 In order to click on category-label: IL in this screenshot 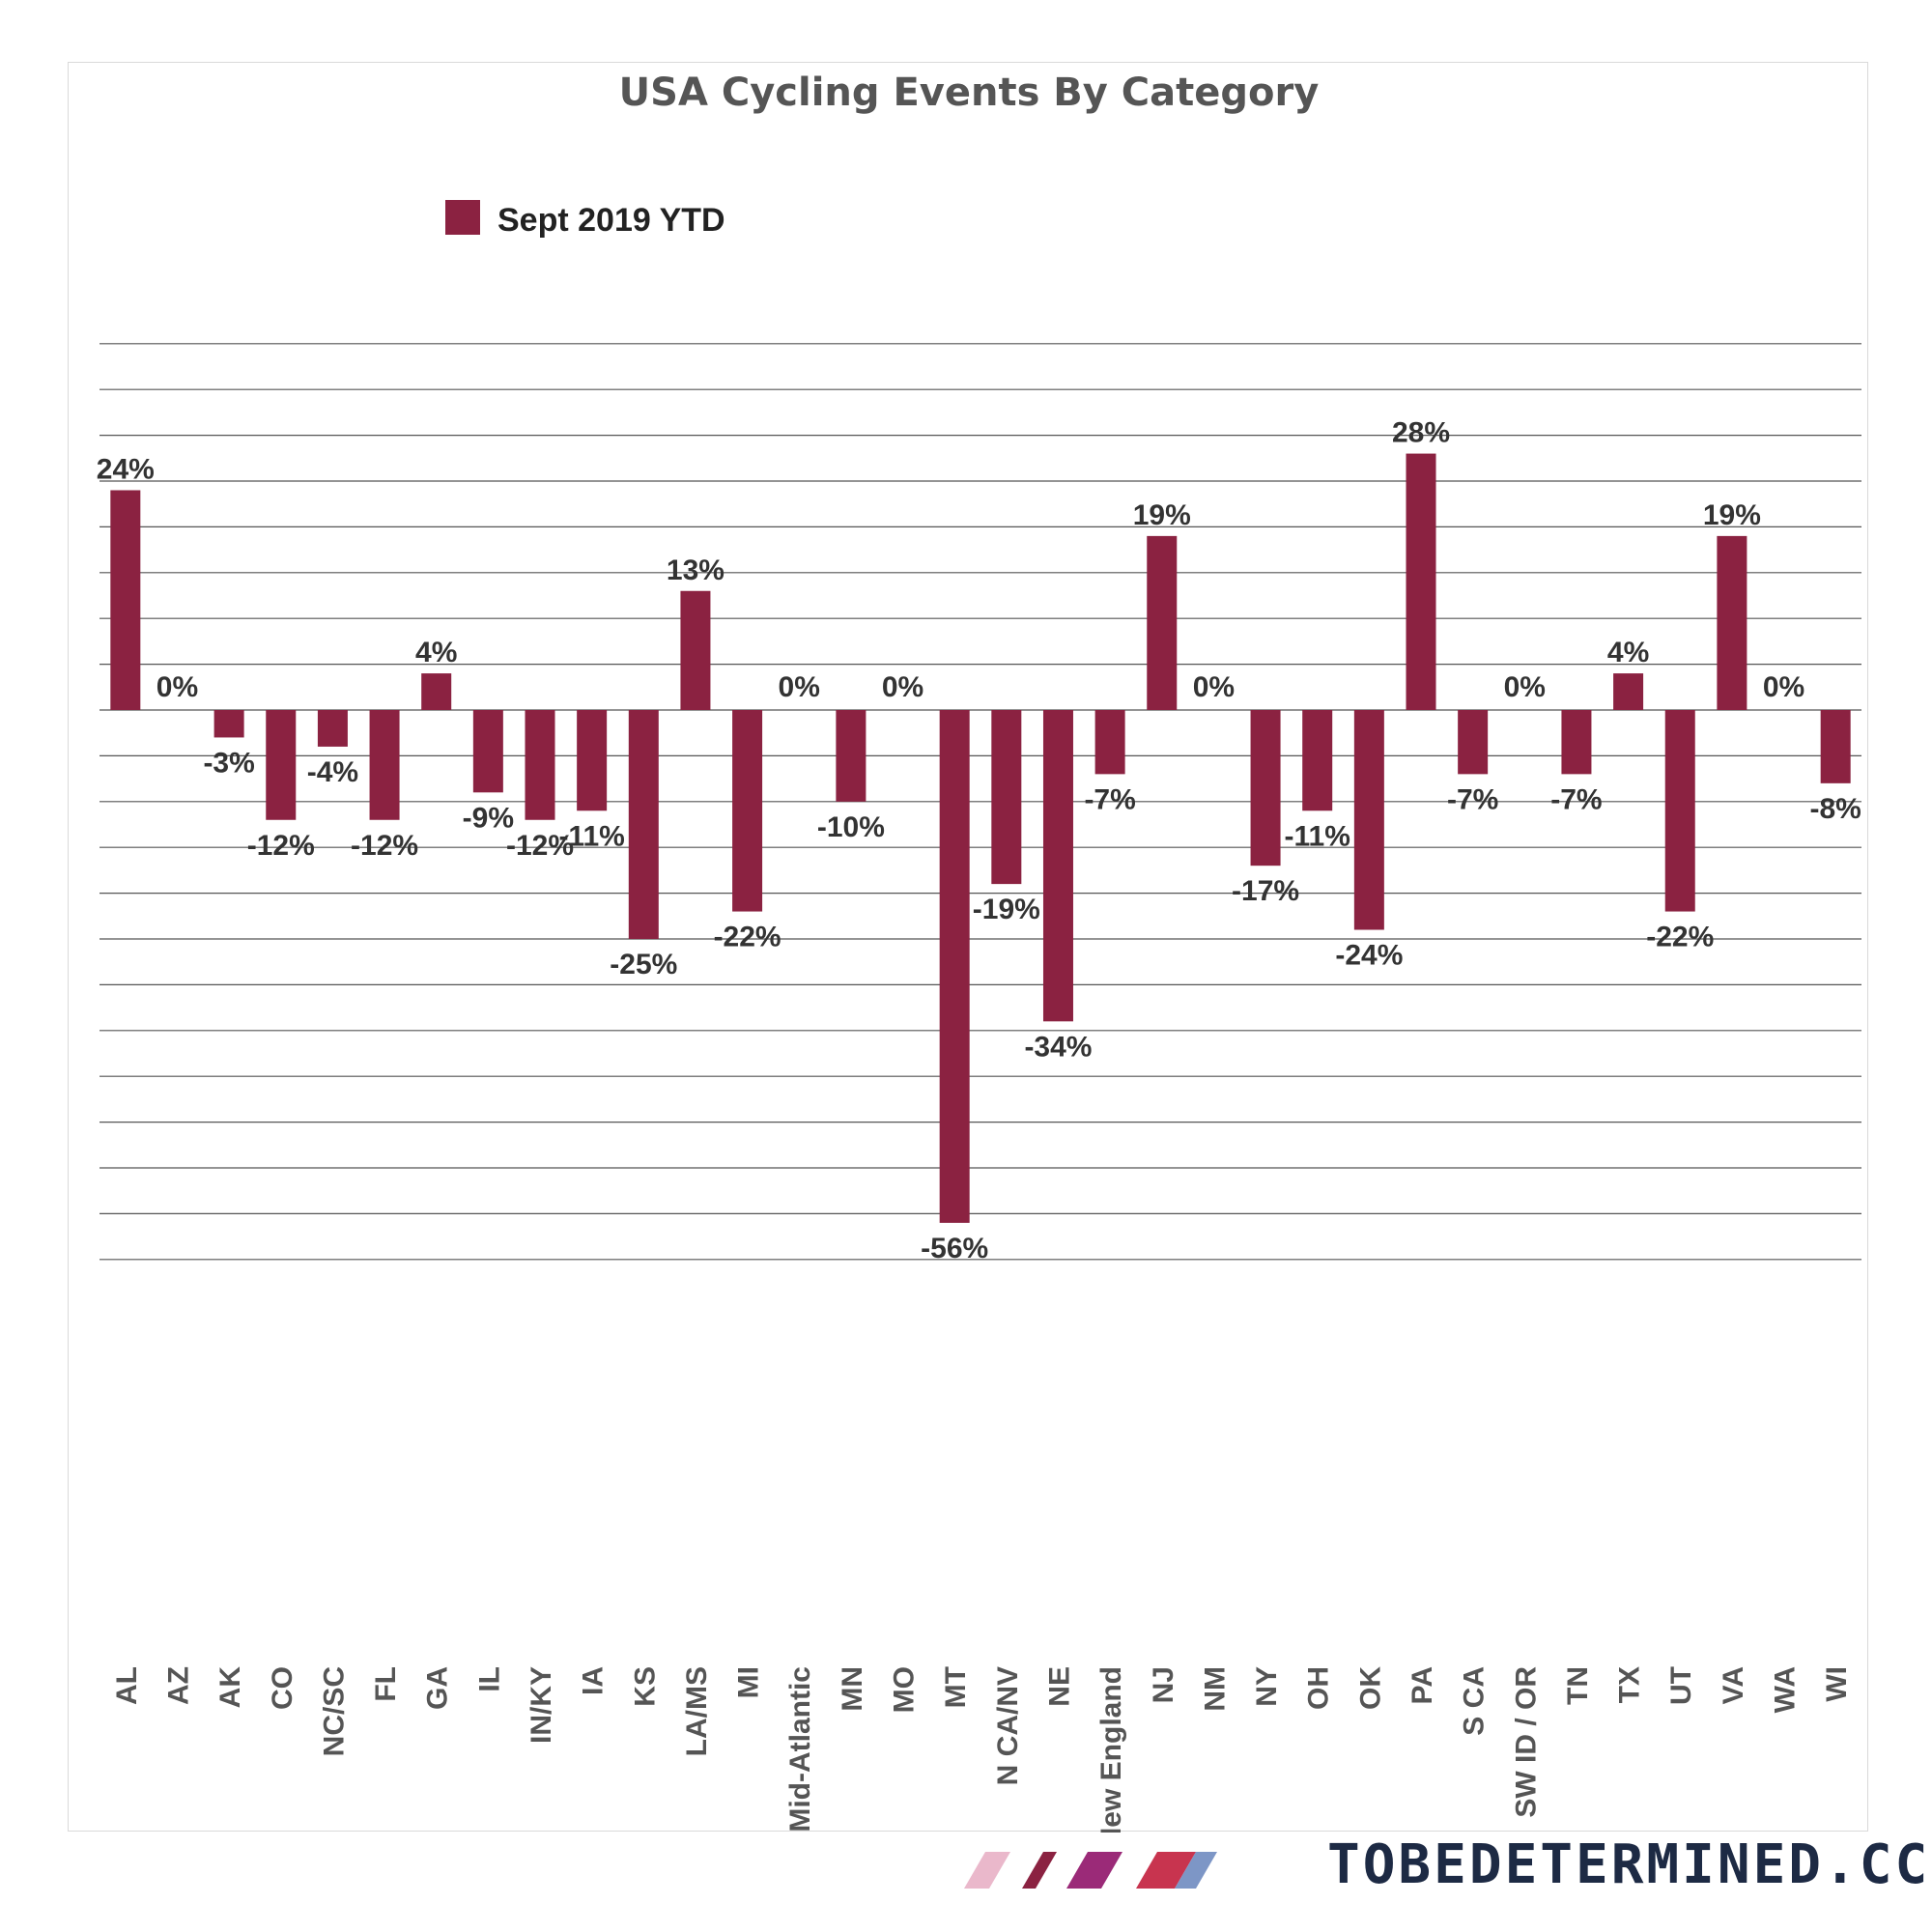, I will do `click(489, 1679)`.